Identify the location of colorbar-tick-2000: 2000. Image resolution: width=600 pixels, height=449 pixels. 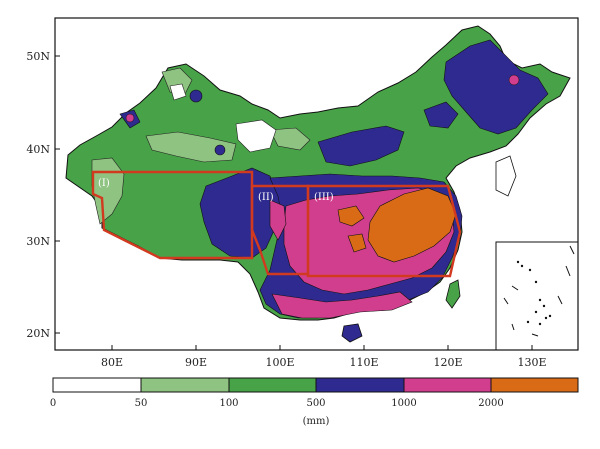
(490, 403).